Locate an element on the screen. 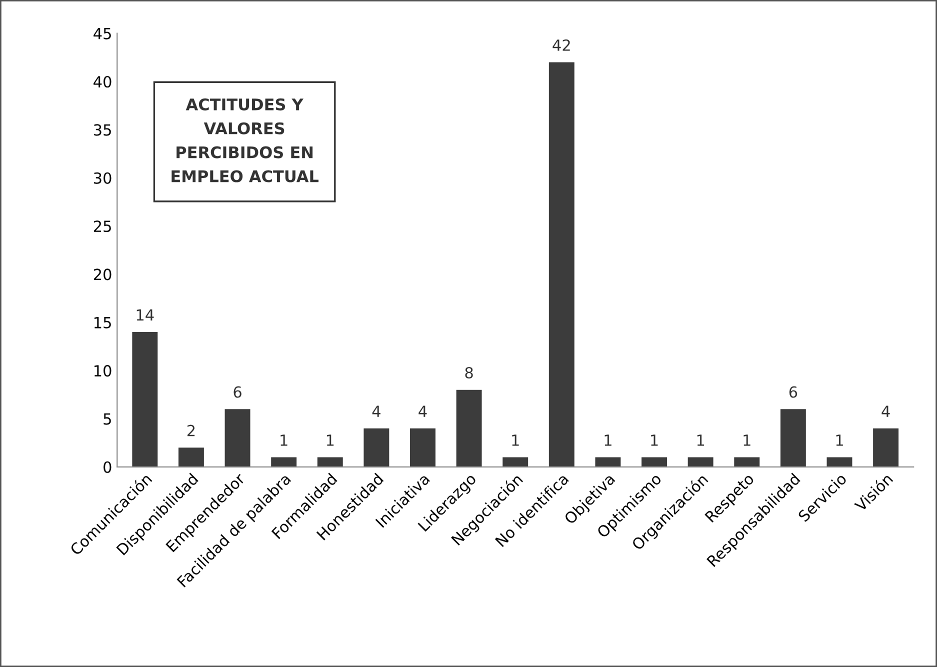  y-tick-label: 35 is located at coordinates (102, 130).